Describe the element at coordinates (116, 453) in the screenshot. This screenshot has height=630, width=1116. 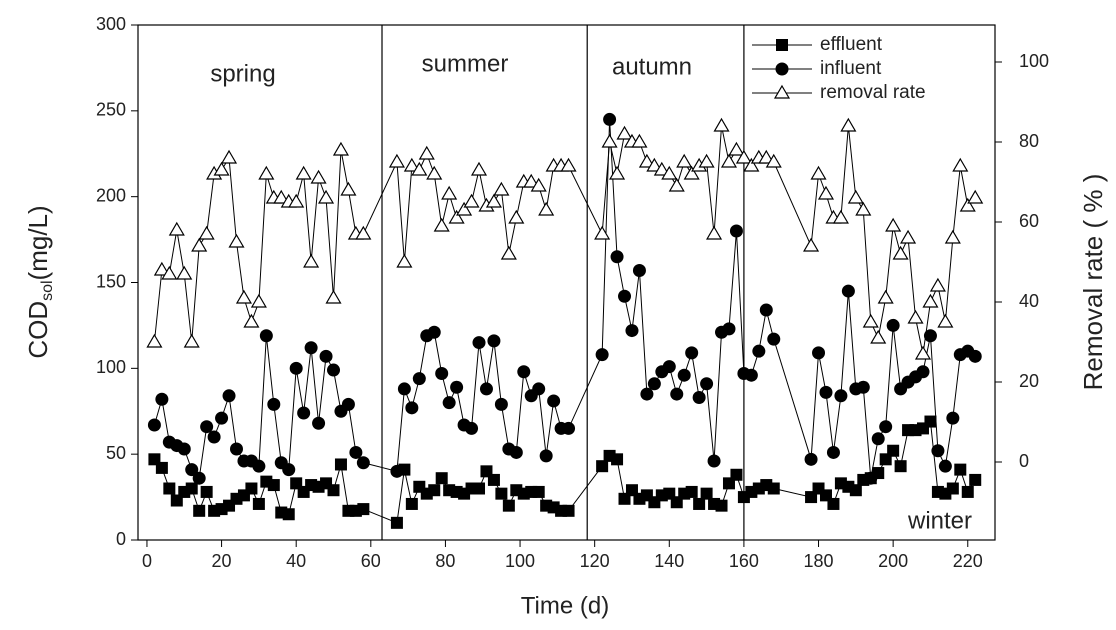
I see `y-tick-label: 50` at that location.